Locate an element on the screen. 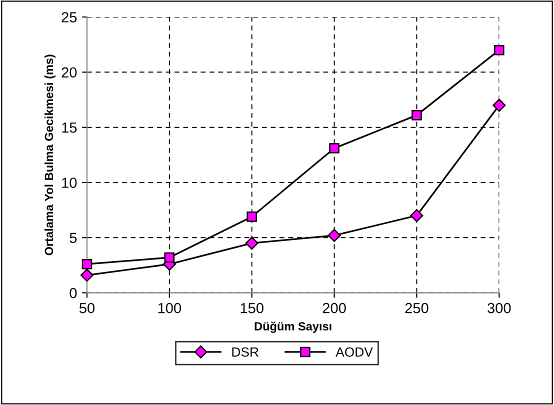 The width and height of the screenshot is (554, 405). x-tick-label: 300 is located at coordinates (499, 308).